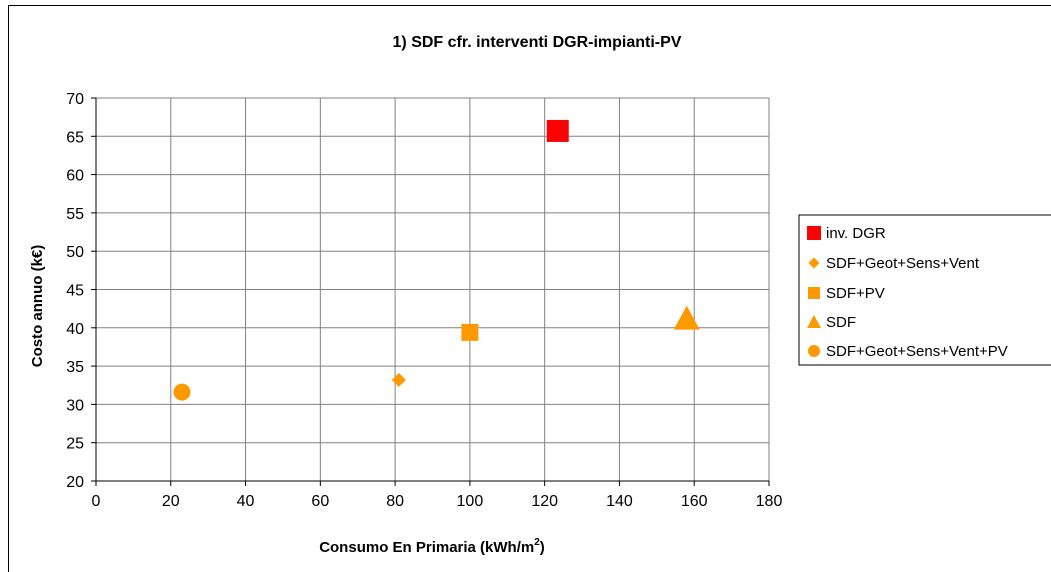  I want to click on x-tick-label: 180, so click(769, 501).